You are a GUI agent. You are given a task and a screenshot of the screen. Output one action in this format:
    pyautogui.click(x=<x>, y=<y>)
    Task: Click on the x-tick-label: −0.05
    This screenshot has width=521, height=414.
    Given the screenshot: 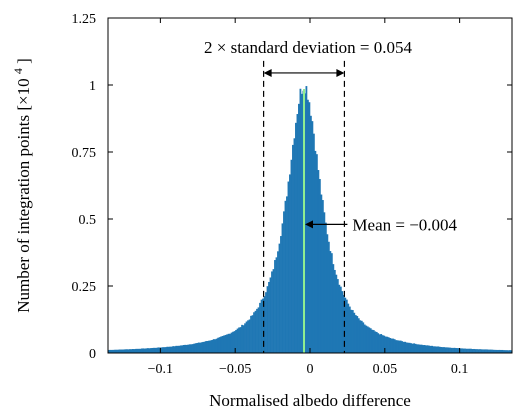 What is the action you would take?
    pyautogui.click(x=235, y=369)
    